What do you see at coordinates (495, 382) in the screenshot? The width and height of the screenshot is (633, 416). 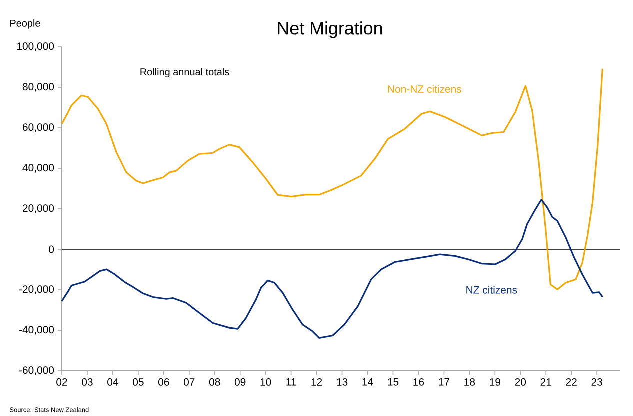 I see `x-tick-label: 19` at bounding box center [495, 382].